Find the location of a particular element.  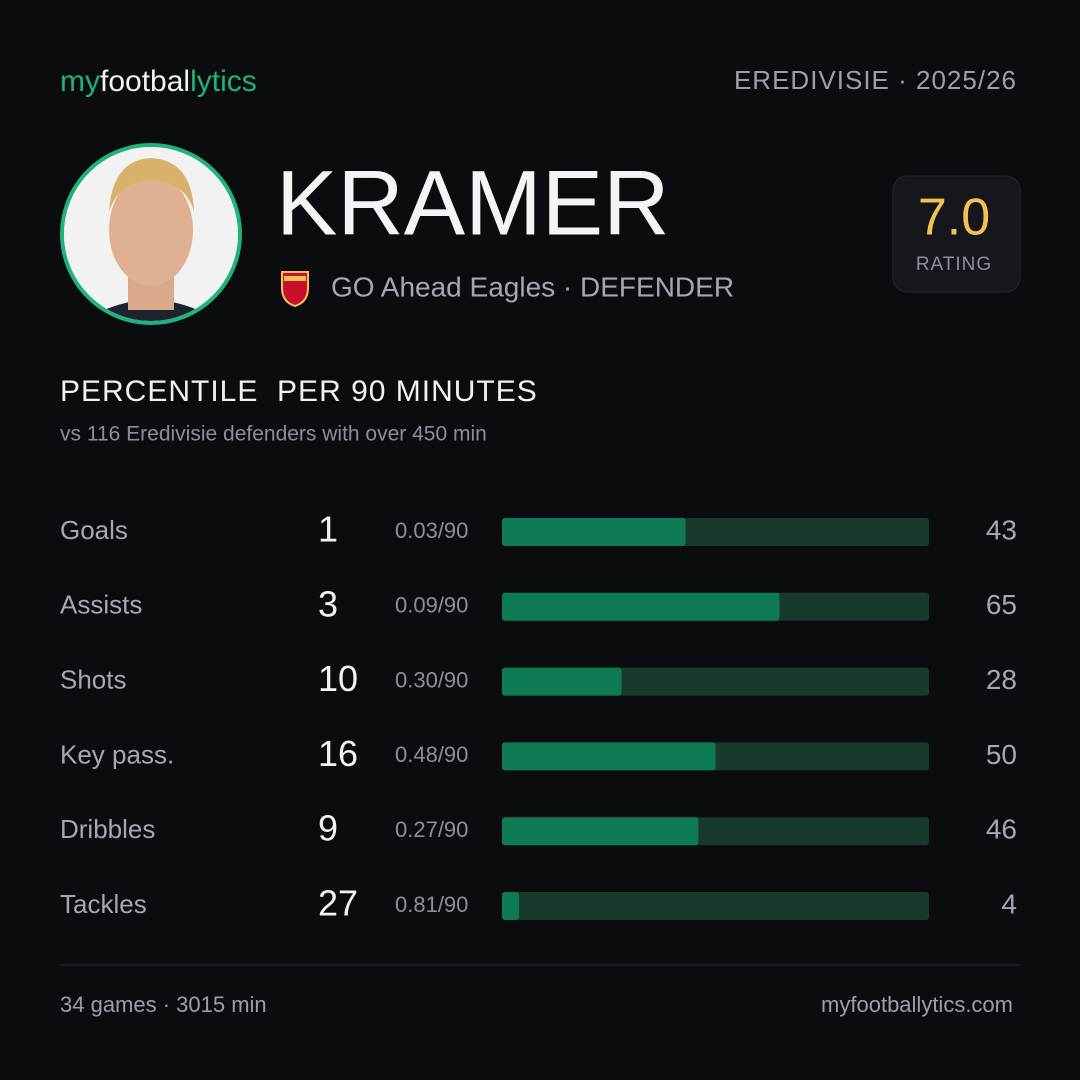

stat-label: Dribbles is located at coordinates (107, 829).